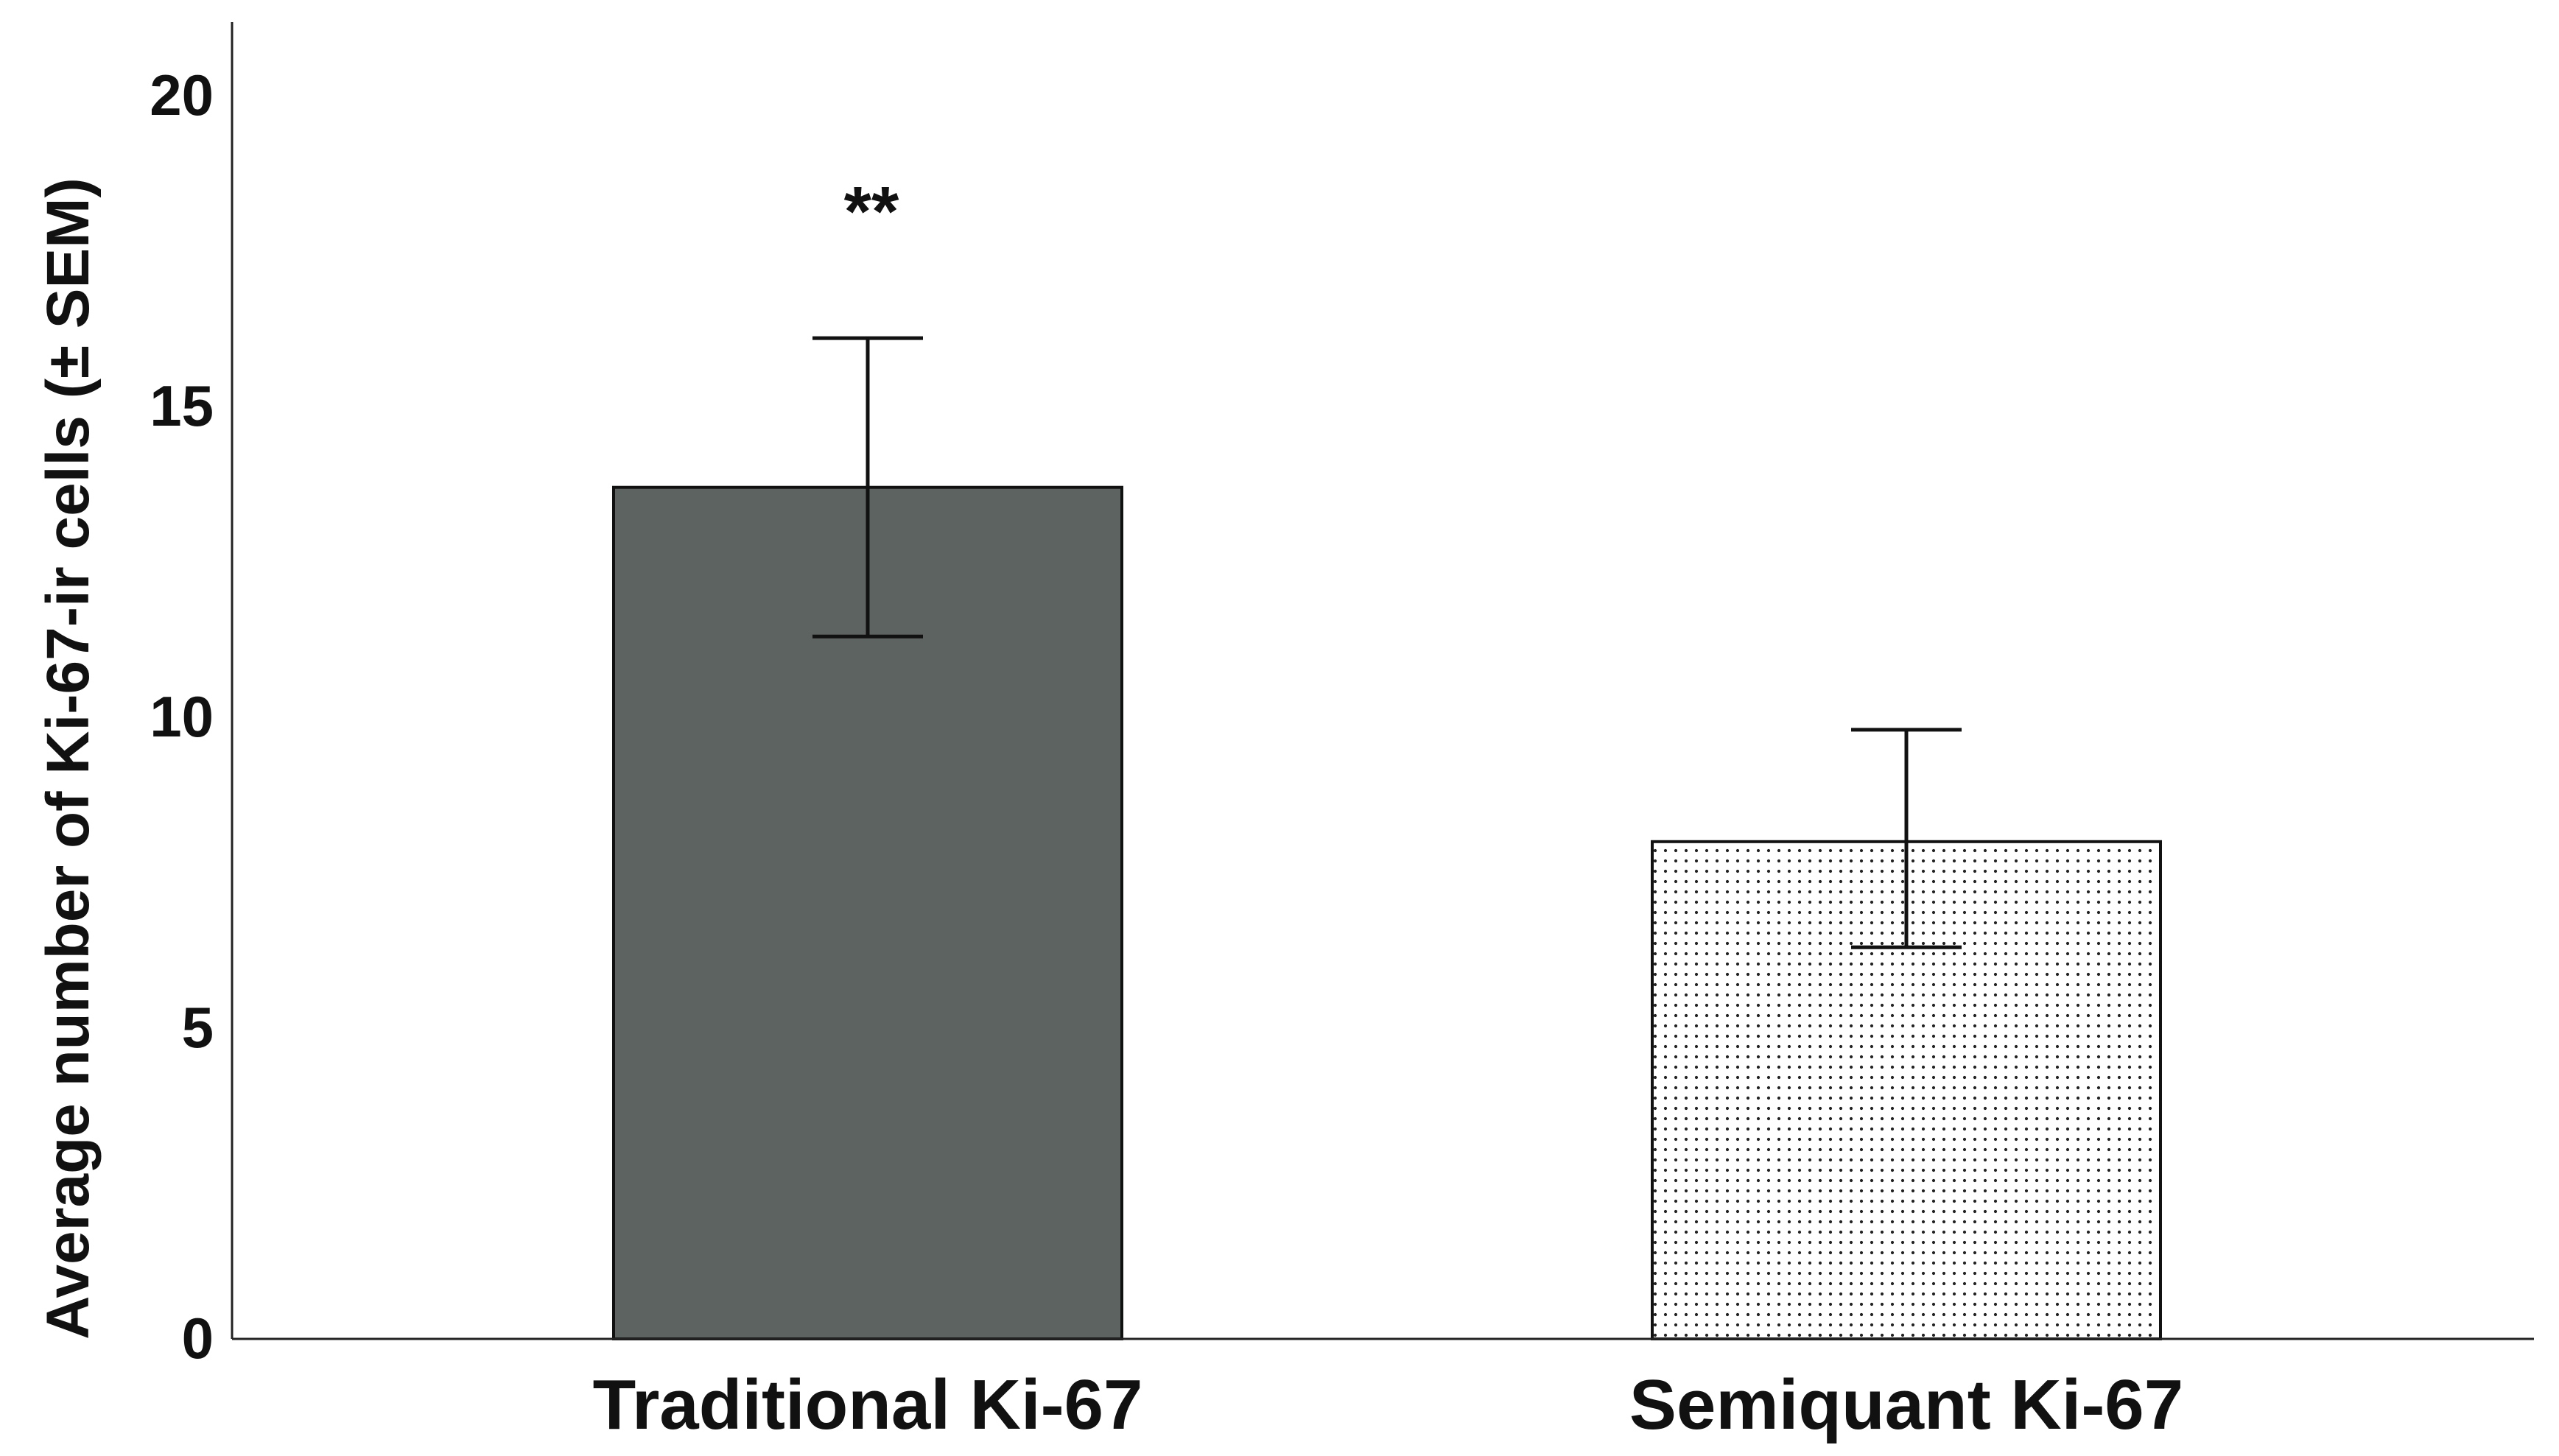  What do you see at coordinates (182, 95) in the screenshot?
I see `y-tick-label: 20` at bounding box center [182, 95].